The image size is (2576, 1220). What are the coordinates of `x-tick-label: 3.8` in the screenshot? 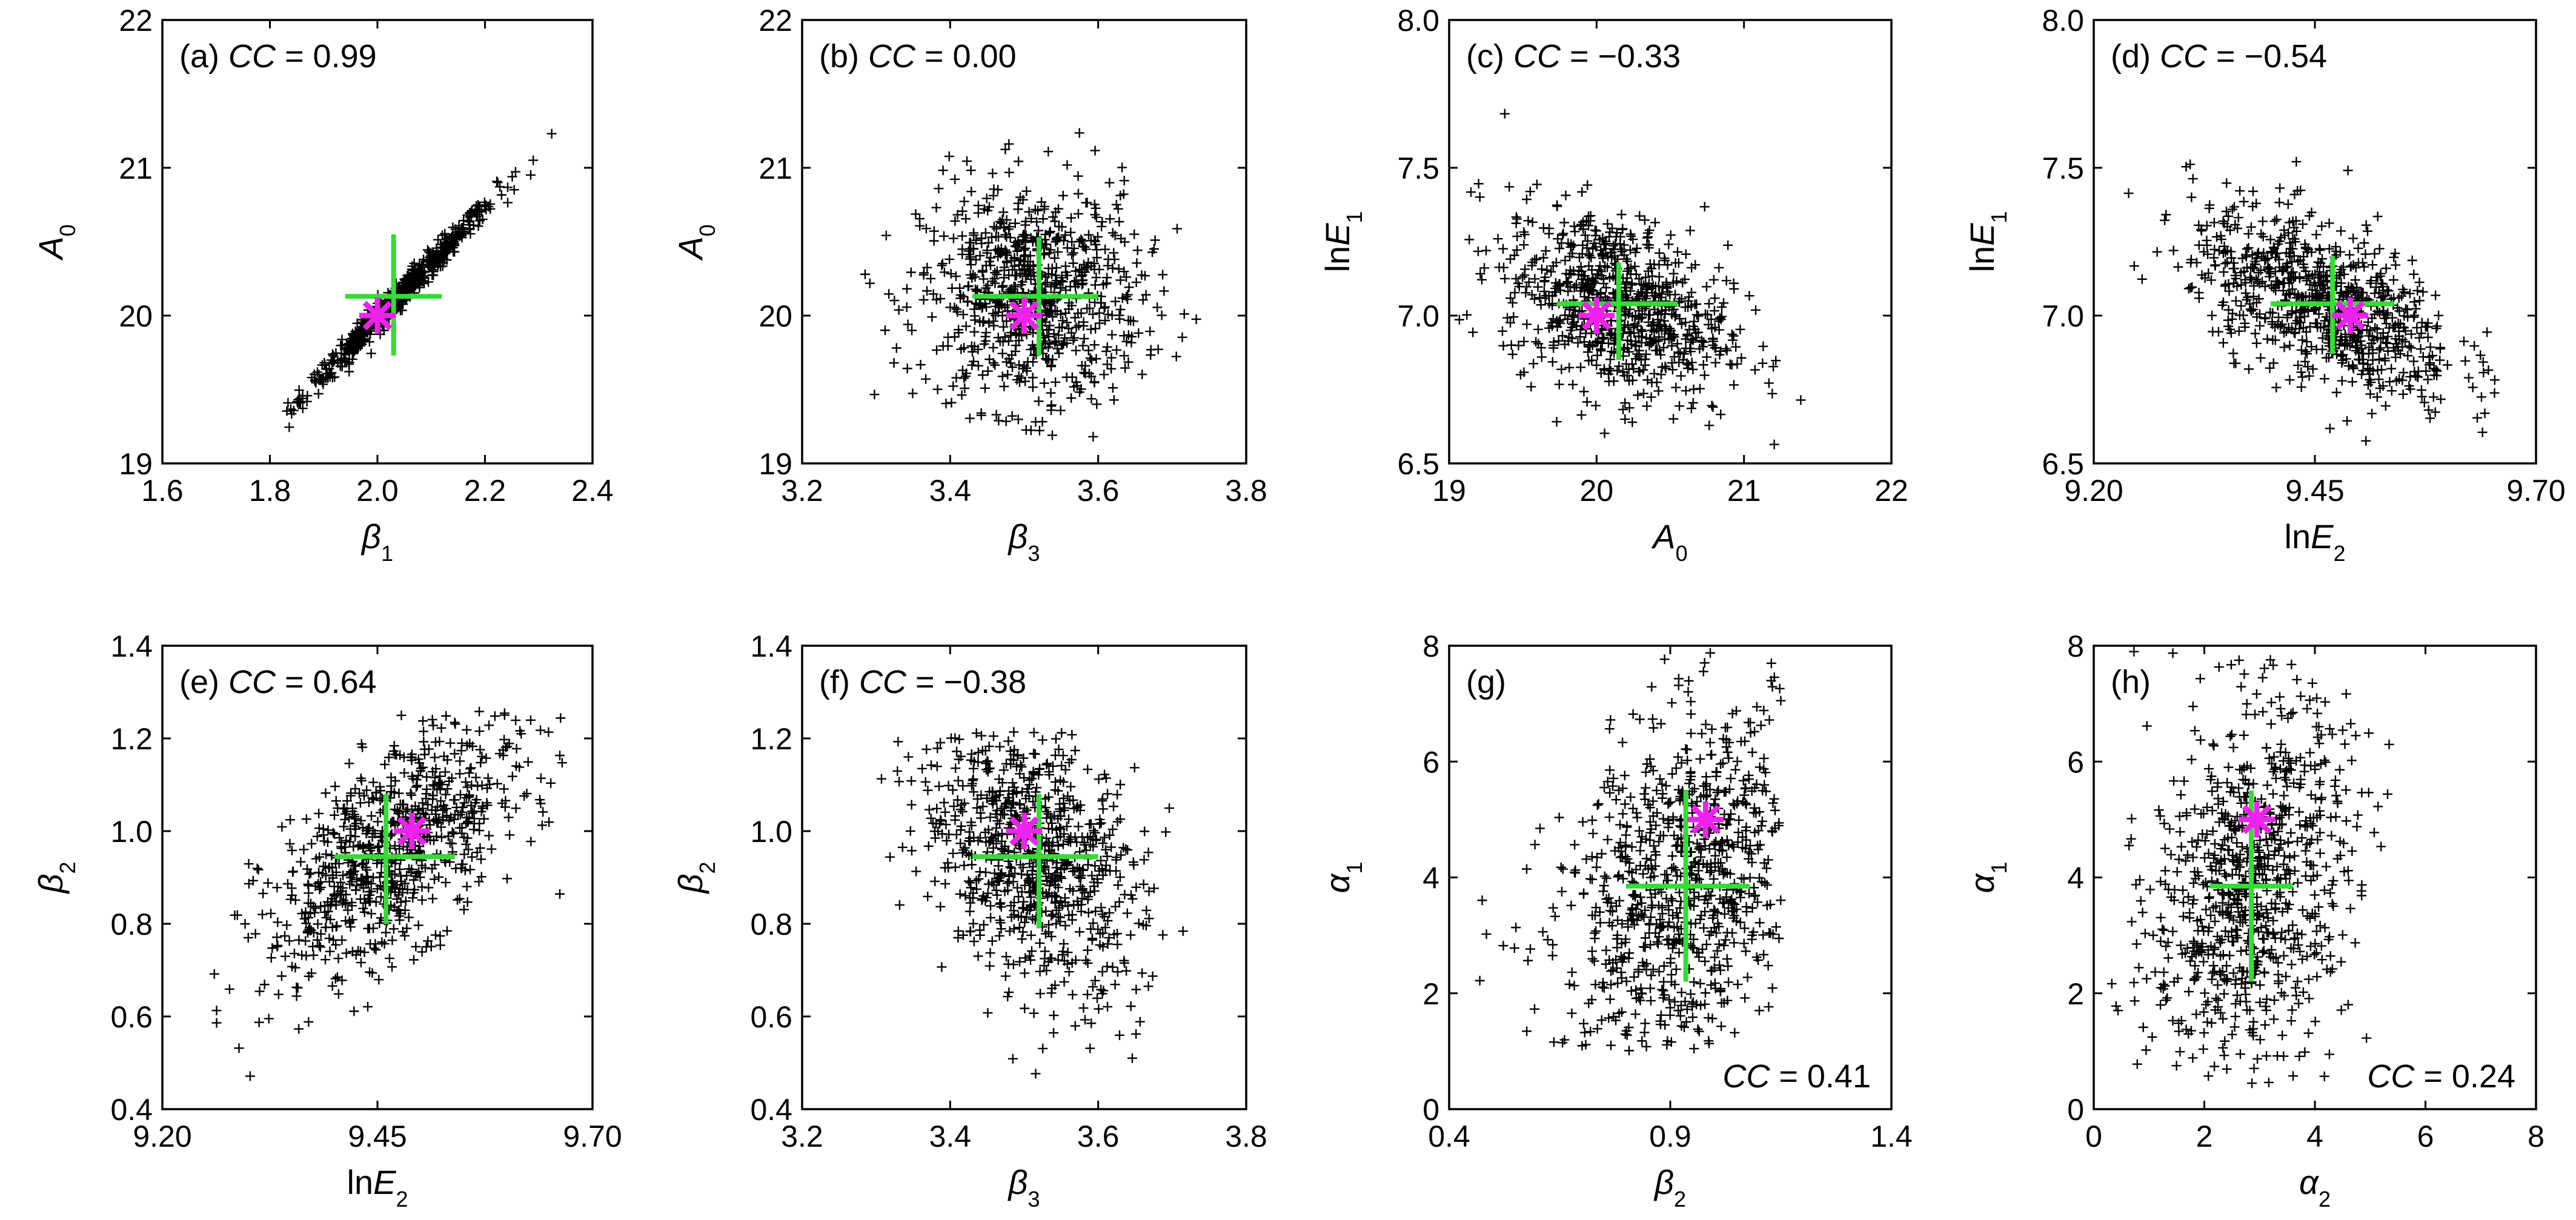 It's located at (1246, 491).